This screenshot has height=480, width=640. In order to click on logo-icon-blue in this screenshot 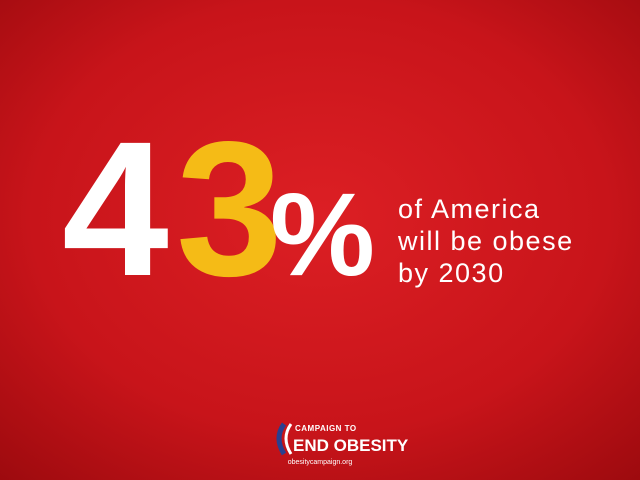, I will do `click(281, 439)`.